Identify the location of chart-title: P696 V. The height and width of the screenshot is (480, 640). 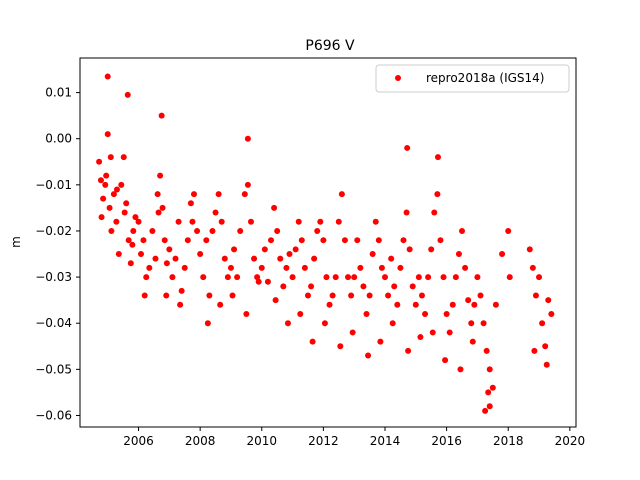
(330, 46).